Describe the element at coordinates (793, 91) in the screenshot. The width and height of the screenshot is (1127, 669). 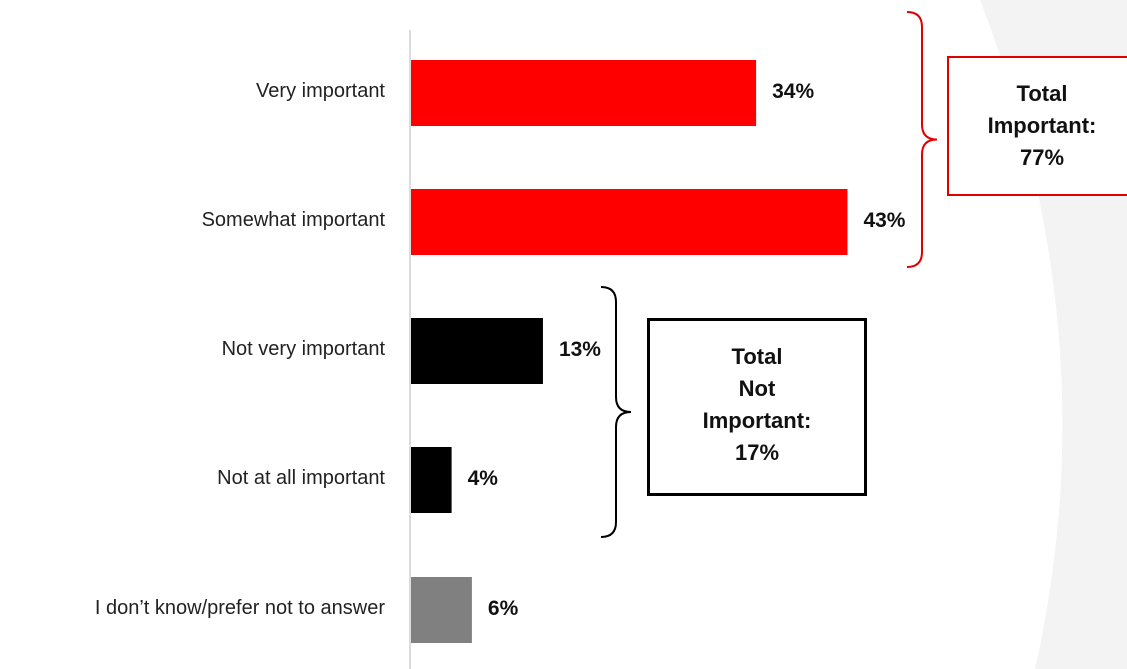
I see `value-label-0: 34%` at that location.